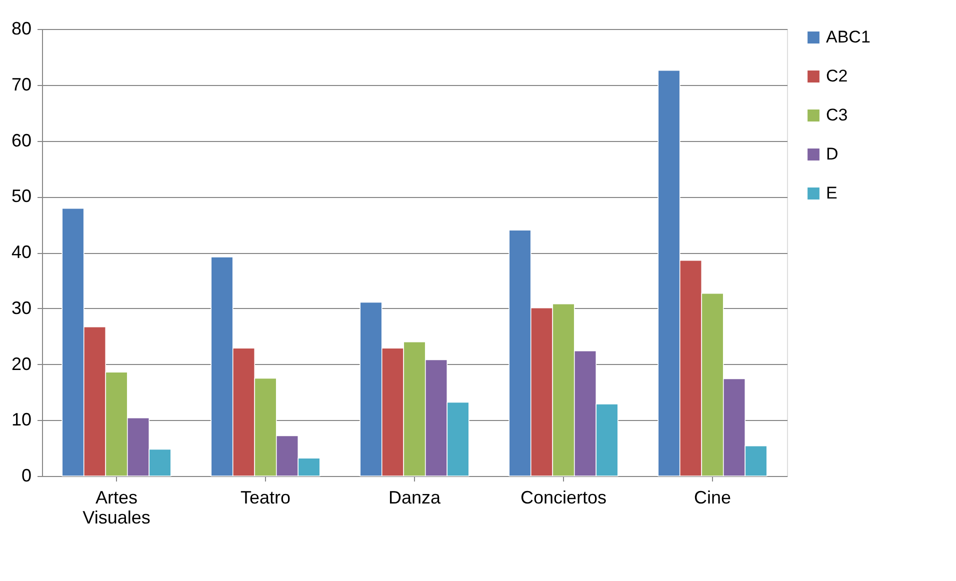  I want to click on legend-label: E, so click(832, 193).